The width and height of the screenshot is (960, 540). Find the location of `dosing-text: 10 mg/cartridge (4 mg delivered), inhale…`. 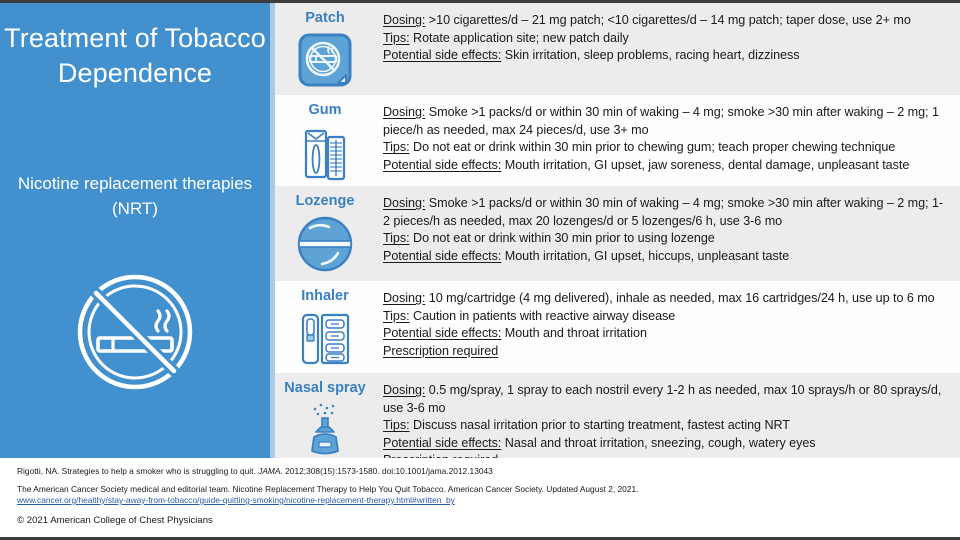

dosing-text: 10 mg/cartridge (4 mg delivered), inhale… is located at coordinates (680, 298).